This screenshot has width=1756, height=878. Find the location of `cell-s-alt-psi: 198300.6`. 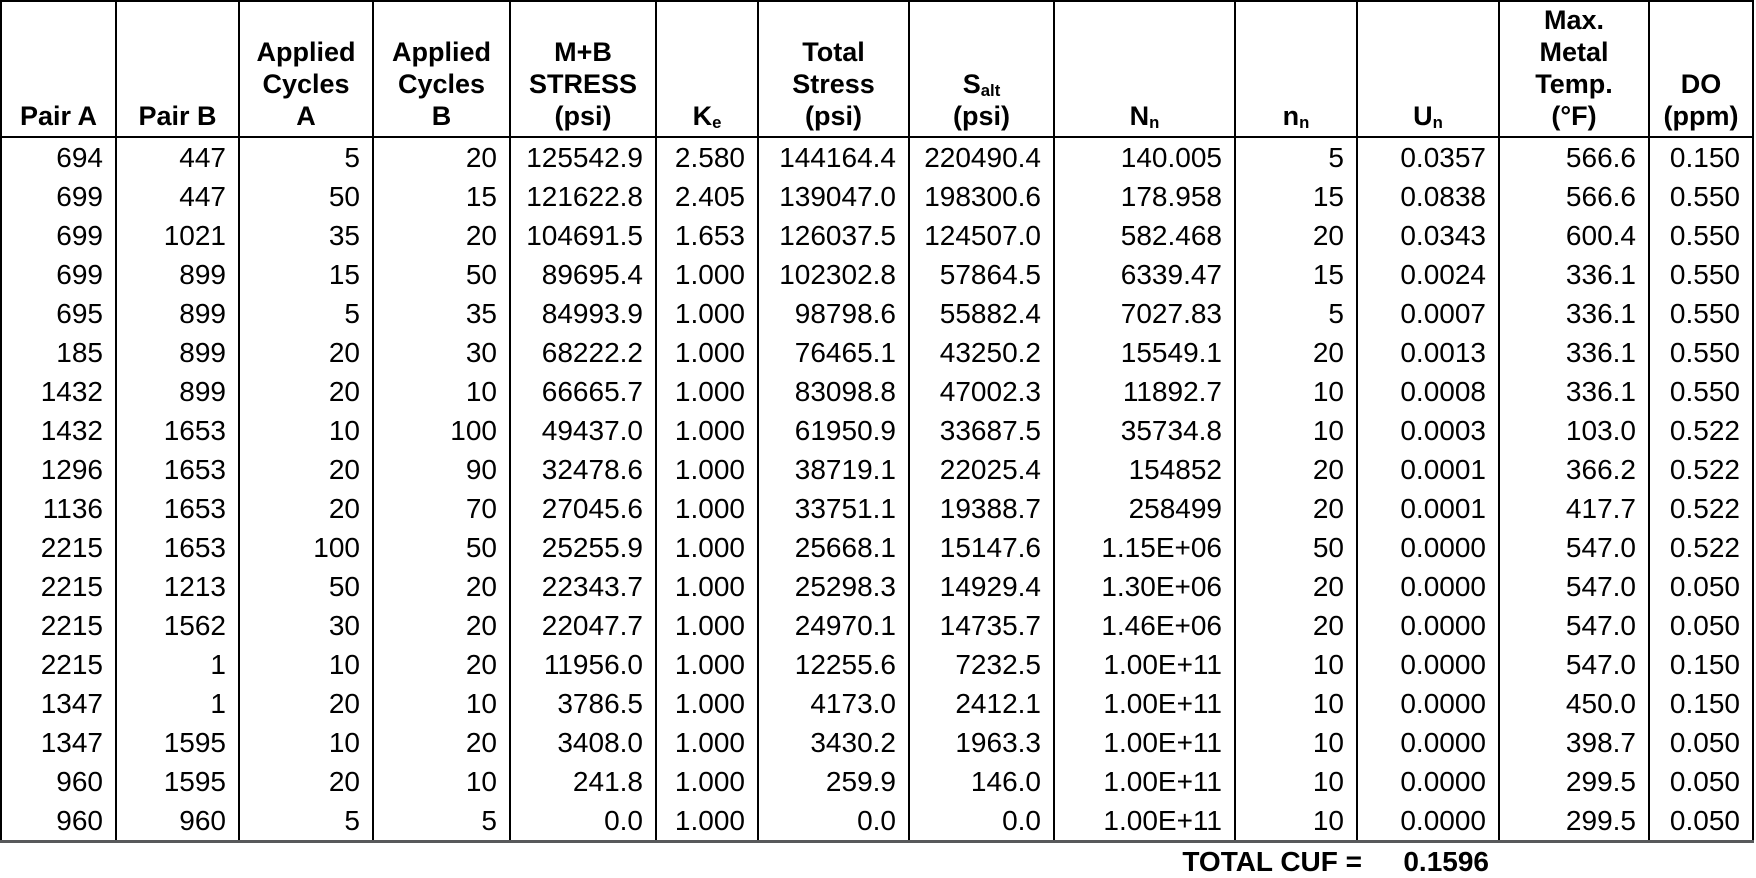

cell-s-alt-psi: 198300.6 is located at coordinates (981, 196).